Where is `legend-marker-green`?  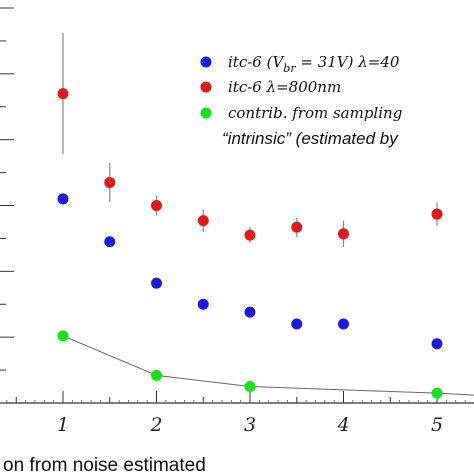 legend-marker-green is located at coordinates (206, 113).